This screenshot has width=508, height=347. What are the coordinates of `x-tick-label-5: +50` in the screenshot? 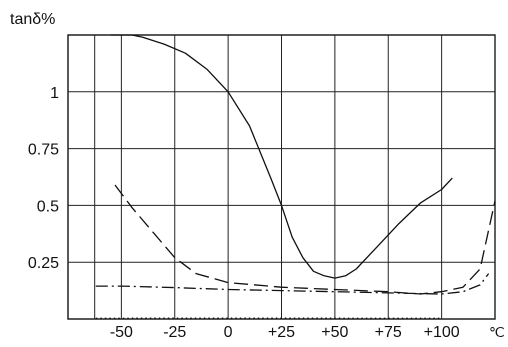 It's located at (334, 332).